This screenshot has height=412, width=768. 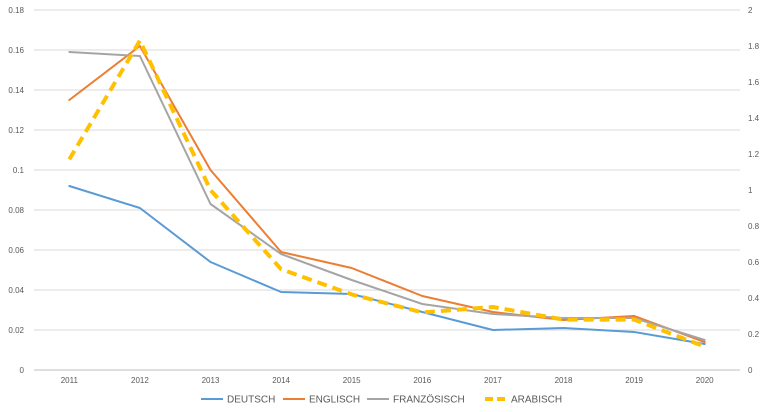 I want to click on y-left-tick-label: 0.02, so click(x=16, y=330).